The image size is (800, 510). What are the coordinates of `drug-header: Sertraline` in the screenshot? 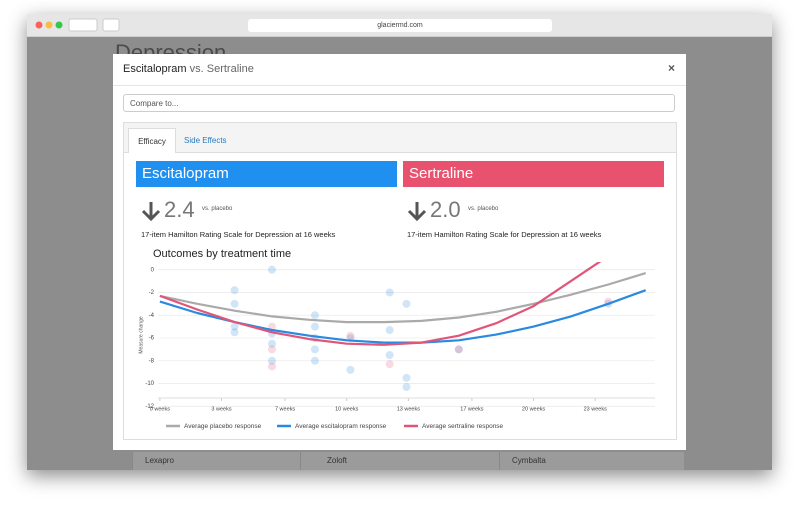 It's located at (533, 174).